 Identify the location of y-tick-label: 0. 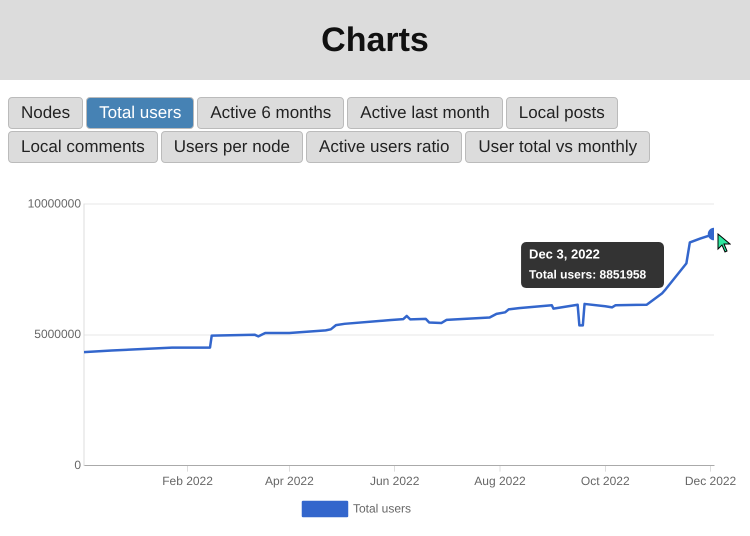
(78, 465).